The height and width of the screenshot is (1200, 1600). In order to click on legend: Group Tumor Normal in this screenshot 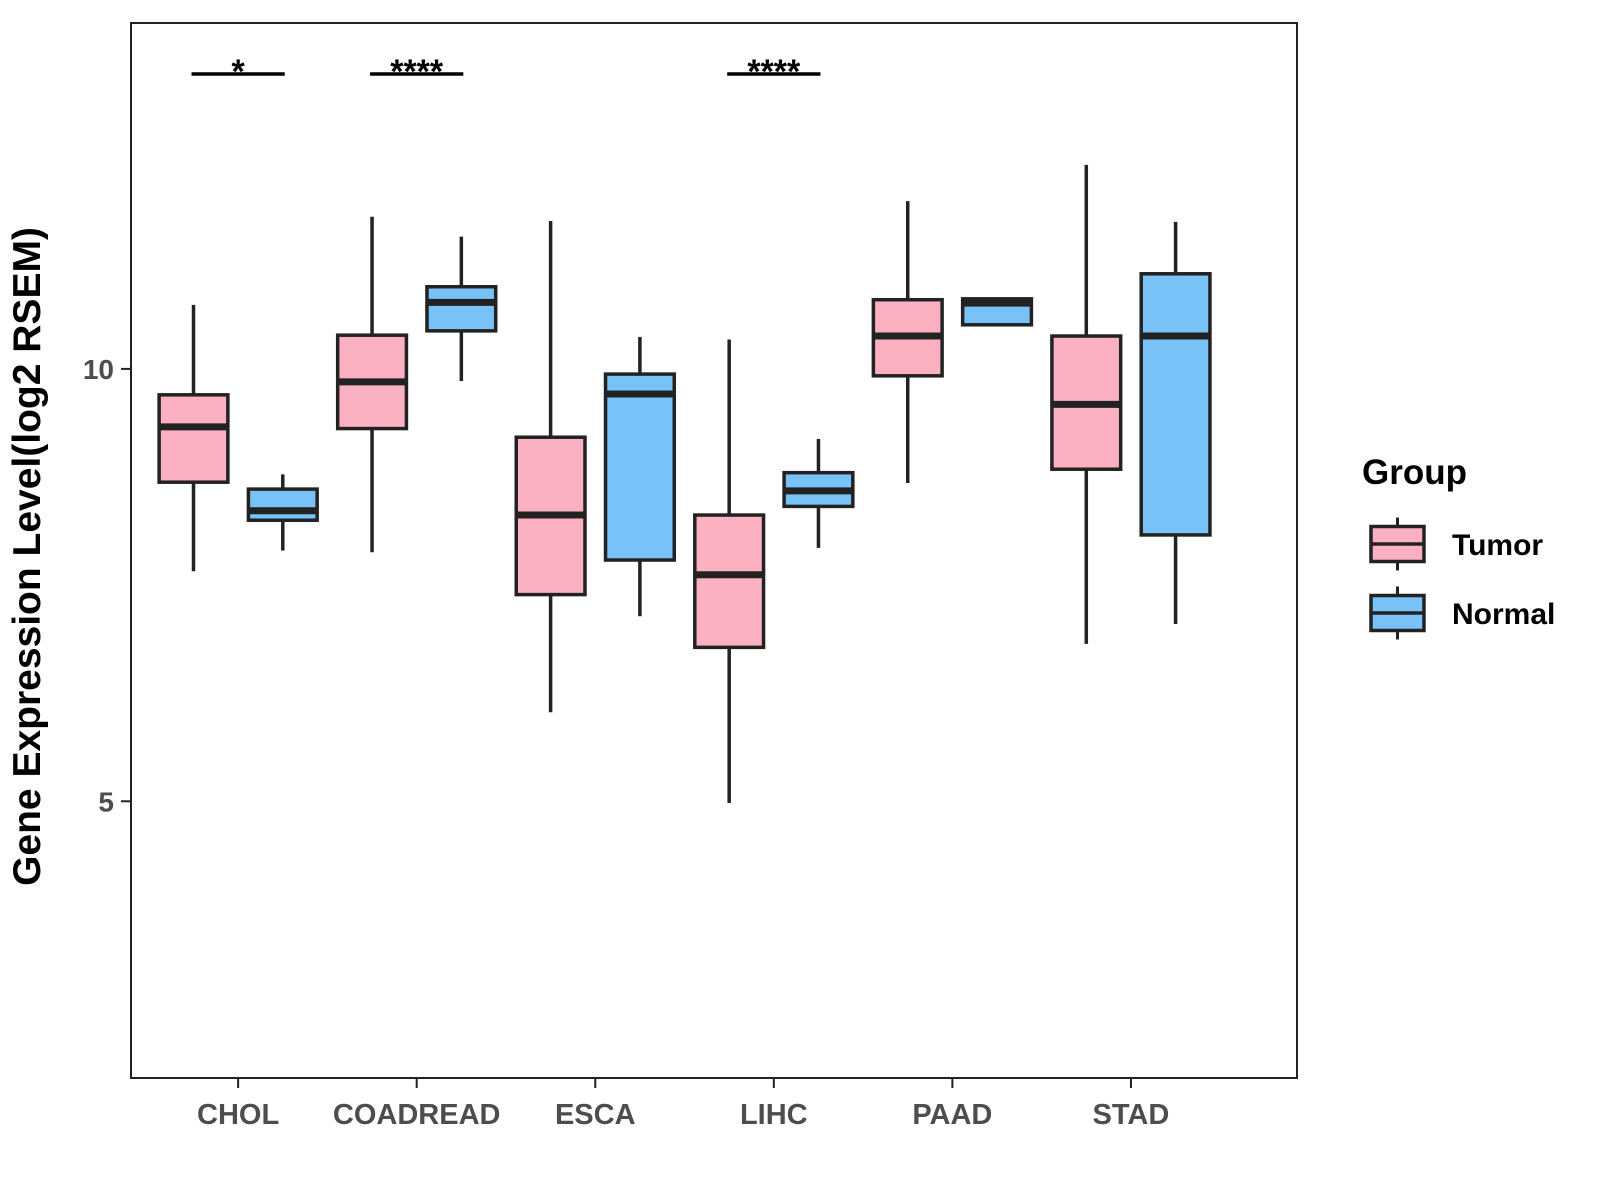, I will do `click(1458, 546)`.